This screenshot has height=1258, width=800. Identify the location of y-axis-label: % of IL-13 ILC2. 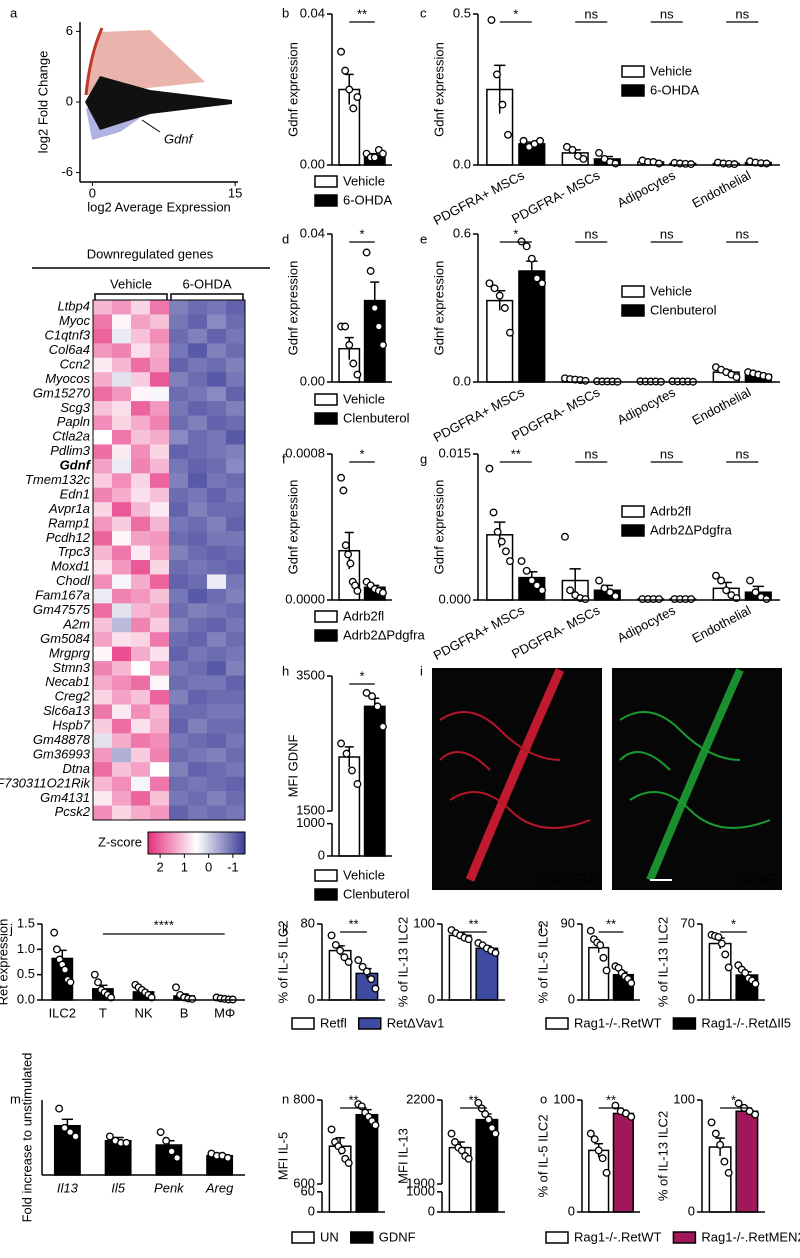
(662, 1156).